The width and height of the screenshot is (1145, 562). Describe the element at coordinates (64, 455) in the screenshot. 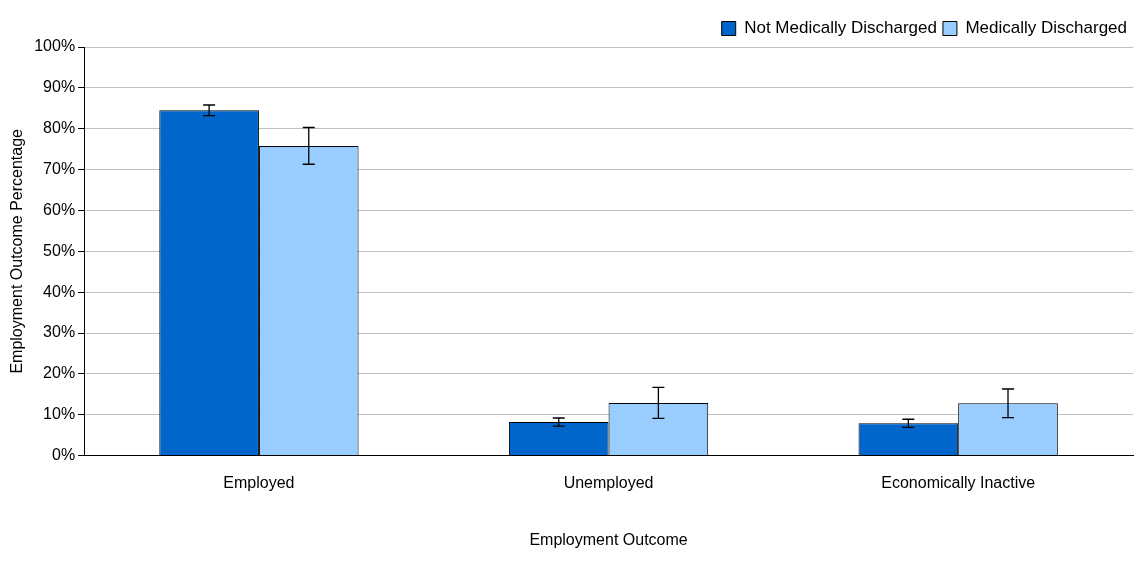

I see `y-tick-label: 0%` at that location.